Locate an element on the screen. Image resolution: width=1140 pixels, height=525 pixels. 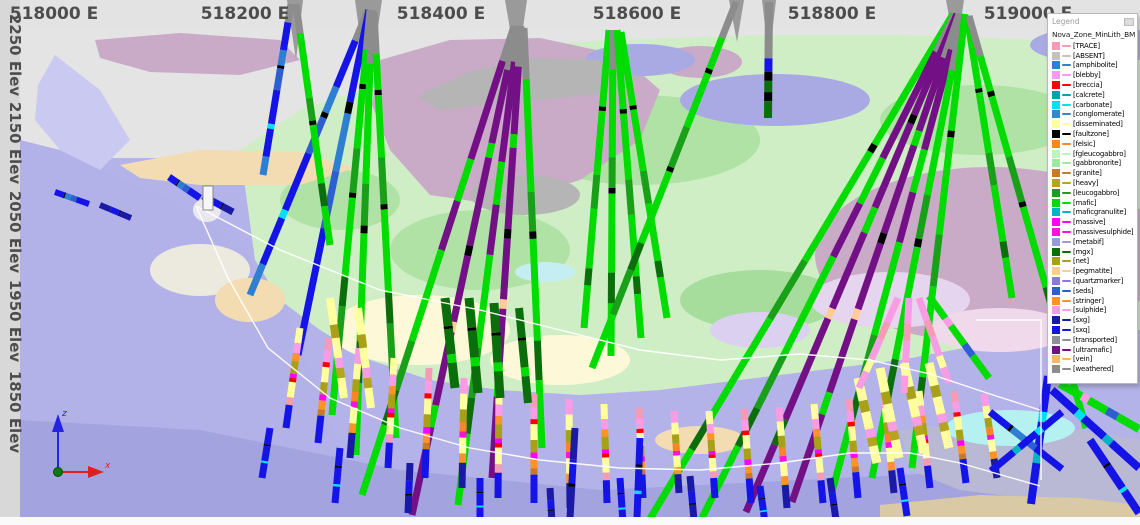
legend-collapse-button is located at coordinates (1129, 21).